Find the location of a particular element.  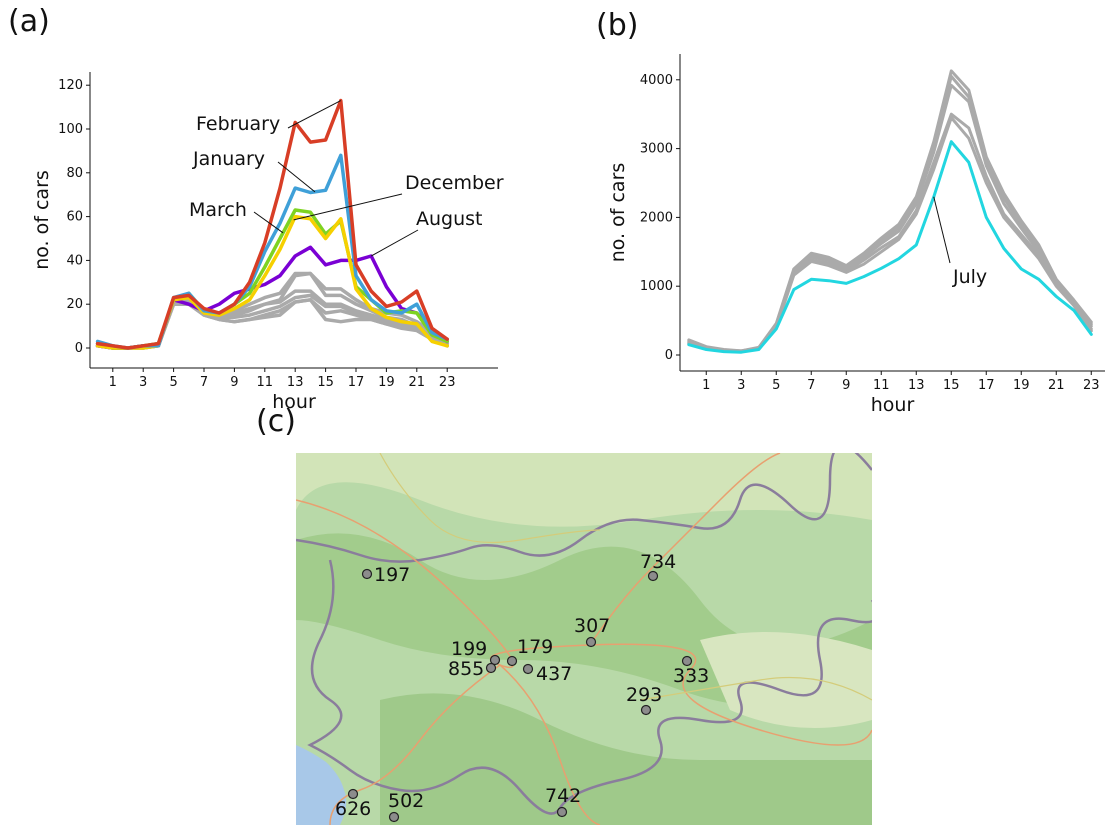

annotation-label: December is located at coordinates (454, 183).